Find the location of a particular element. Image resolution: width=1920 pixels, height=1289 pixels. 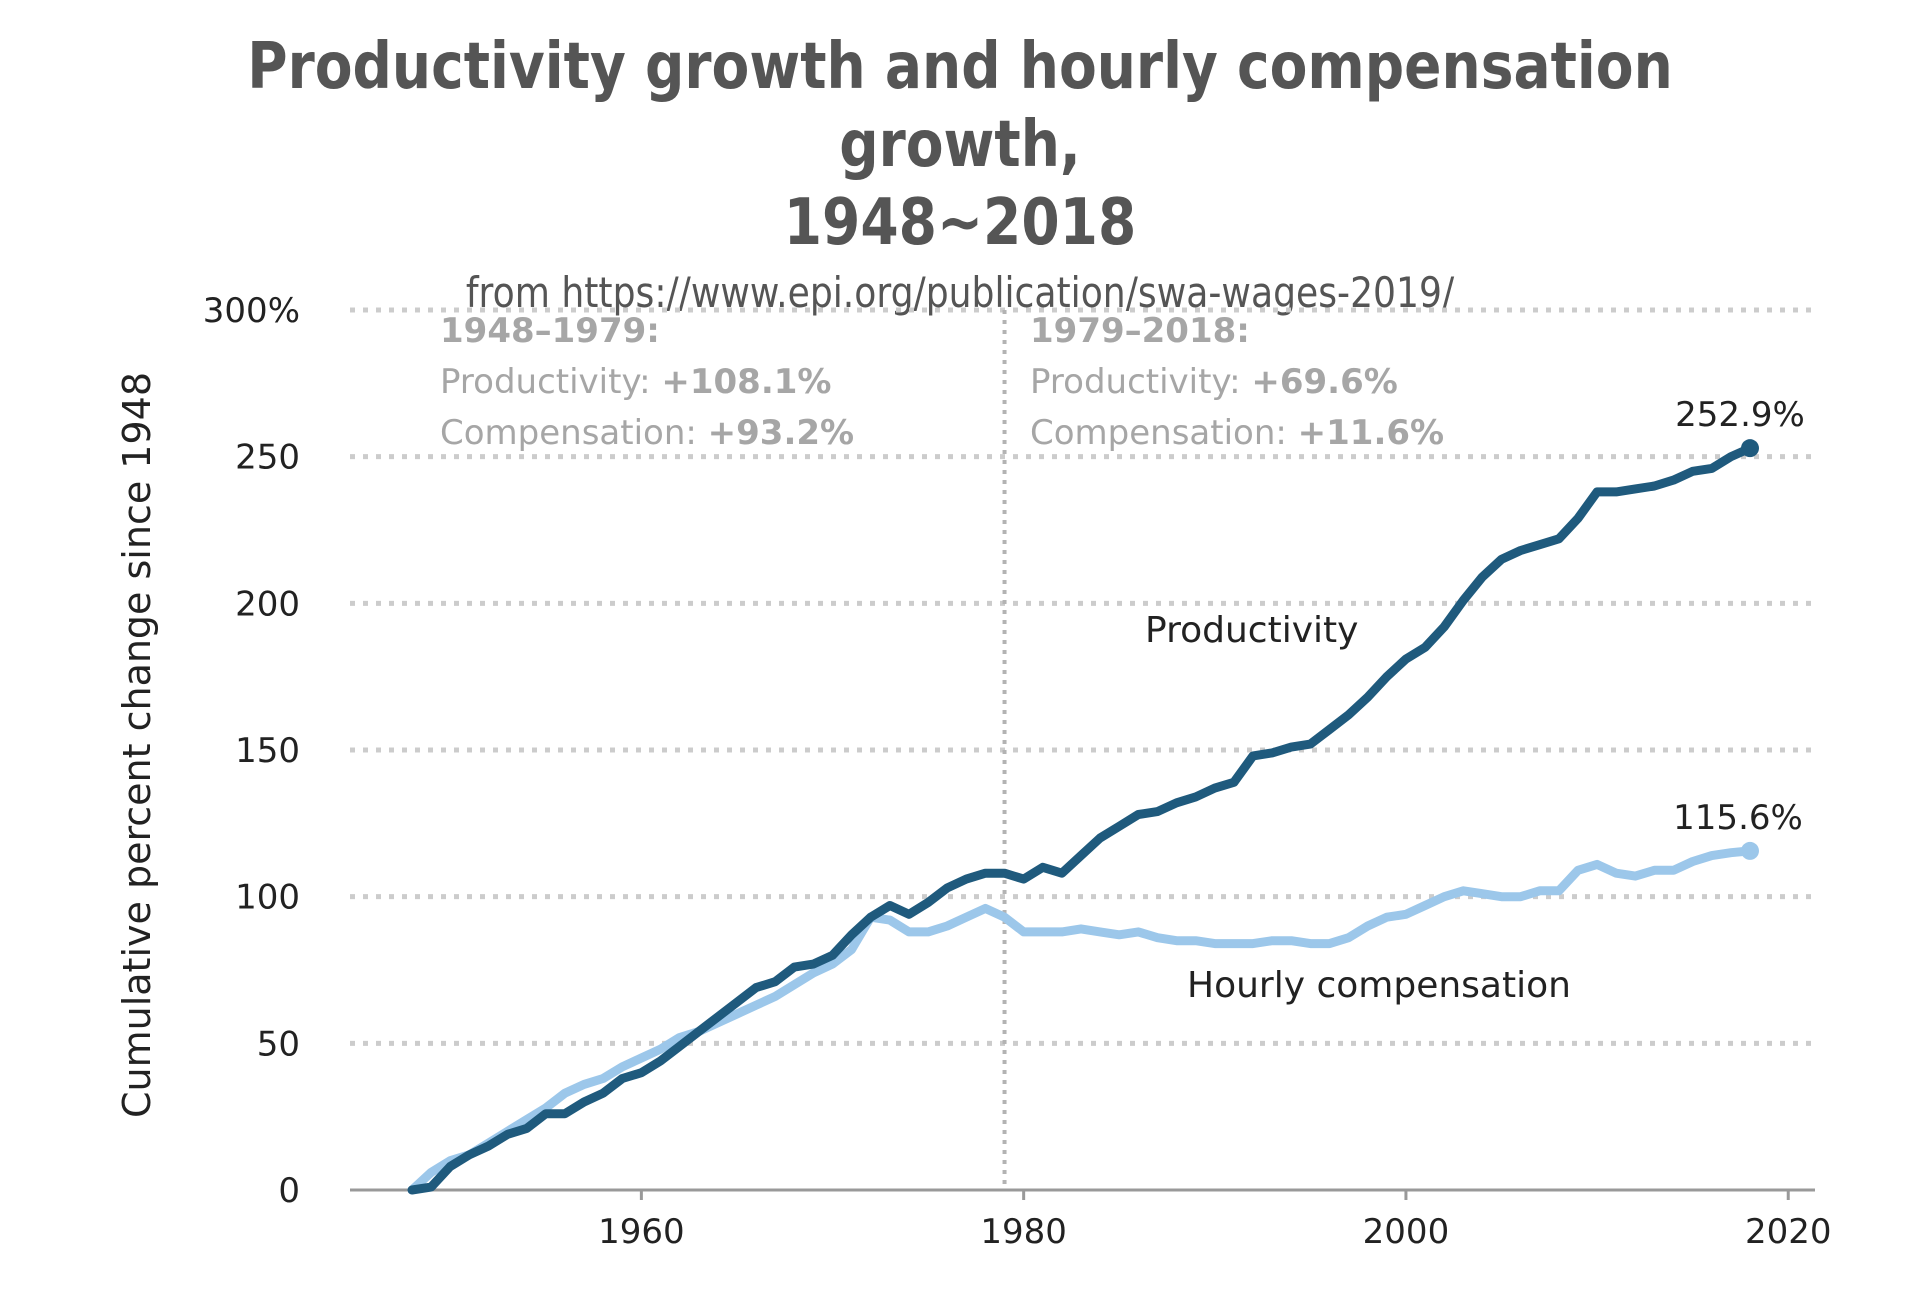

annotation-right-heading: 1979–2018: is located at coordinates (1140, 331).